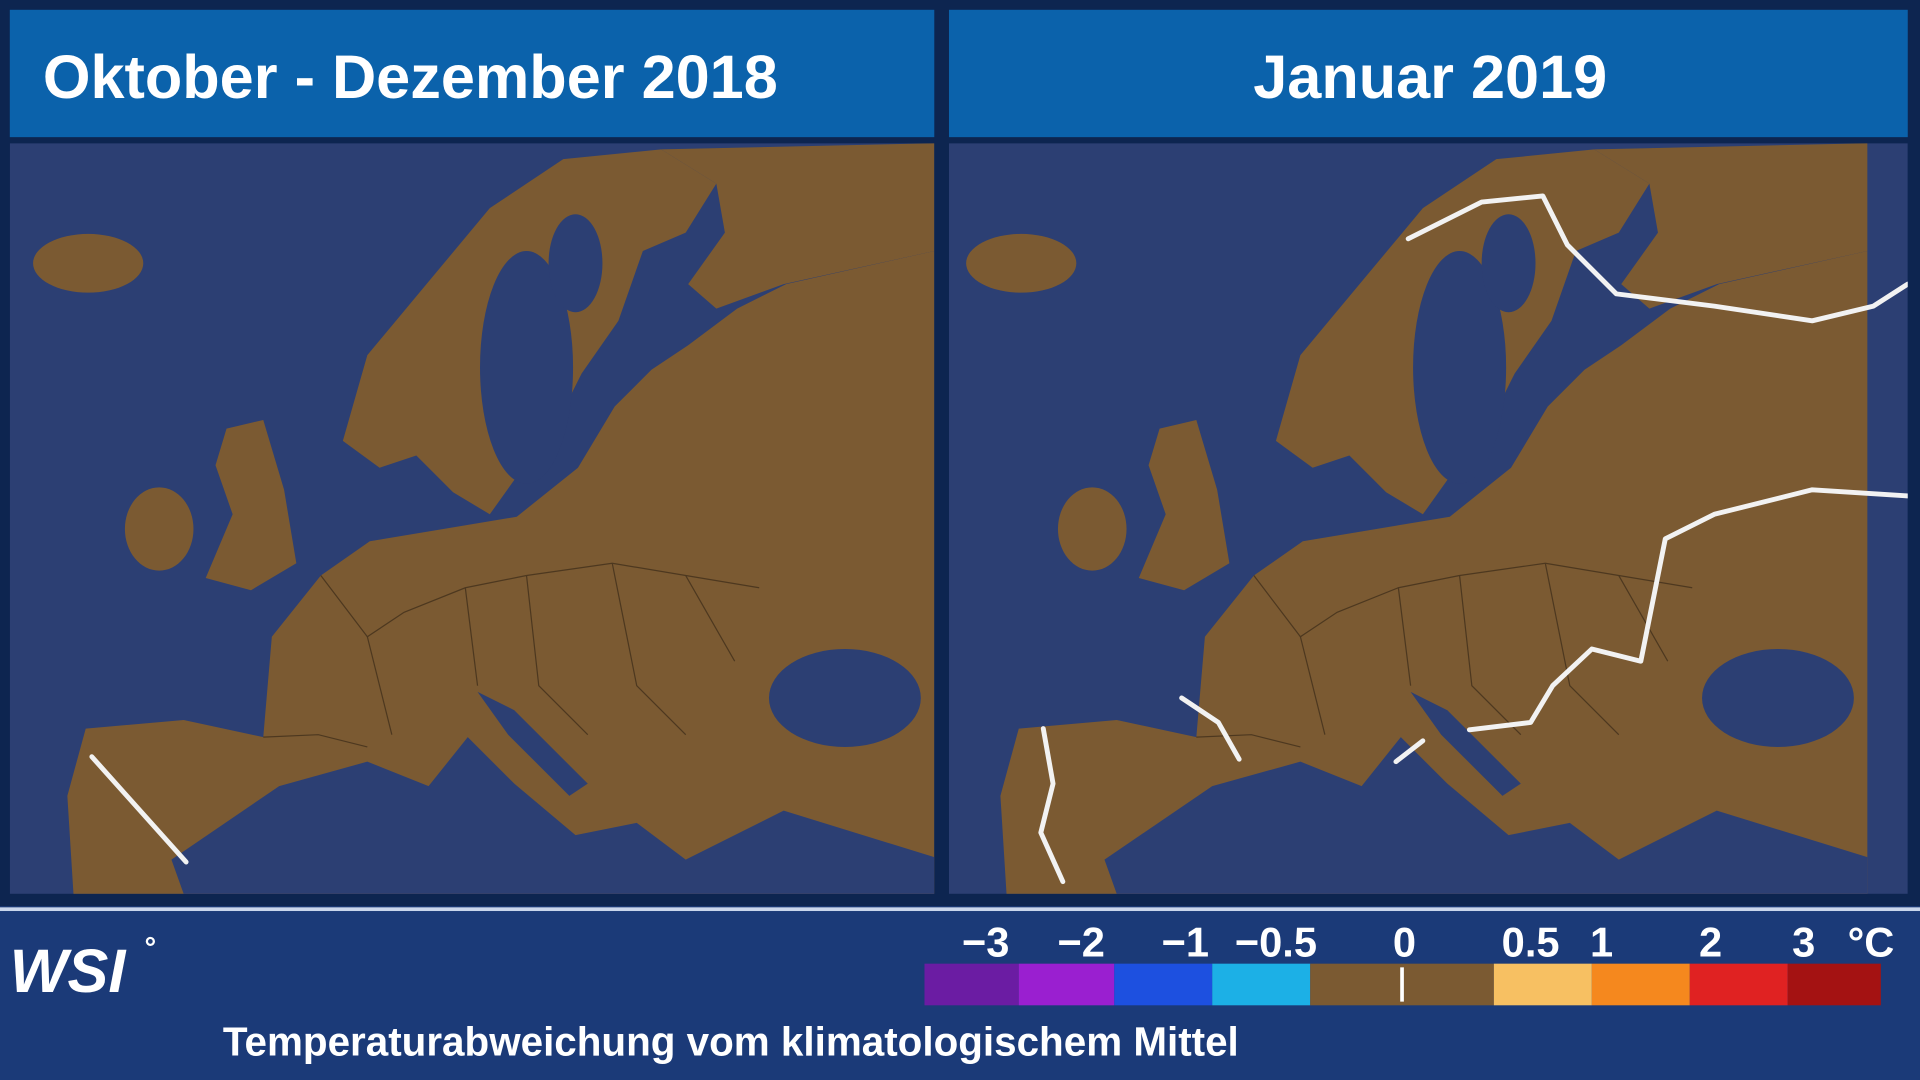 This screenshot has width=1920, height=1080. What do you see at coordinates (1276, 941) in the screenshot?
I see `legend-tick-label: −0.5` at bounding box center [1276, 941].